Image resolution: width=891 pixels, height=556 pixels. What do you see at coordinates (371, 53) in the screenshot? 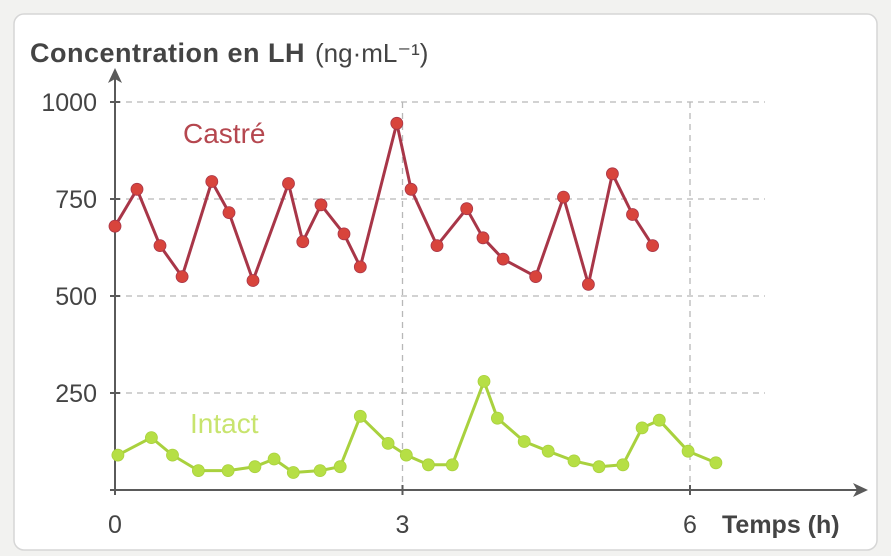
I see `y-axis-unit: (ng·mL⁻¹)` at bounding box center [371, 53].